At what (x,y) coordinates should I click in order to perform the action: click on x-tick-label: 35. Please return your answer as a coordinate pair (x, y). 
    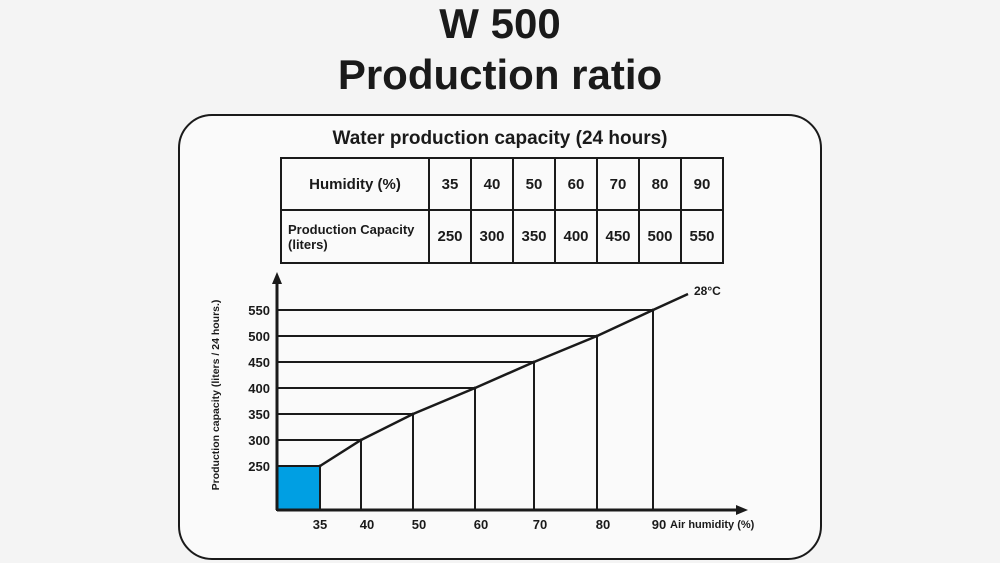
    Looking at the image, I should click on (320, 524).